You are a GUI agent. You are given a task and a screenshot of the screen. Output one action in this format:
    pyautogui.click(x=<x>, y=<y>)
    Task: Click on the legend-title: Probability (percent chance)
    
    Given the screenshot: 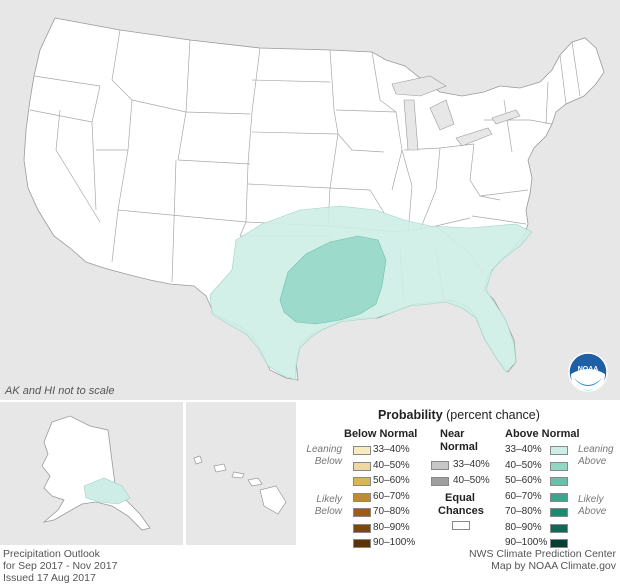 What is the action you would take?
    pyautogui.click(x=459, y=415)
    